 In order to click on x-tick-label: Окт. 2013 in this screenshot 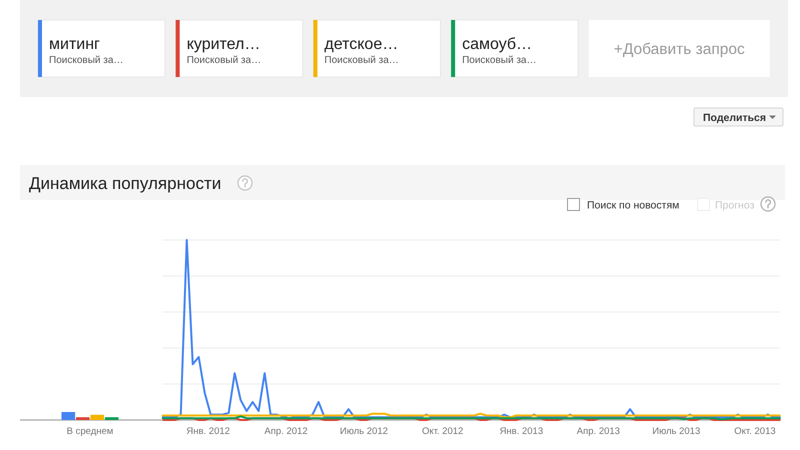, I will do `click(755, 431)`.